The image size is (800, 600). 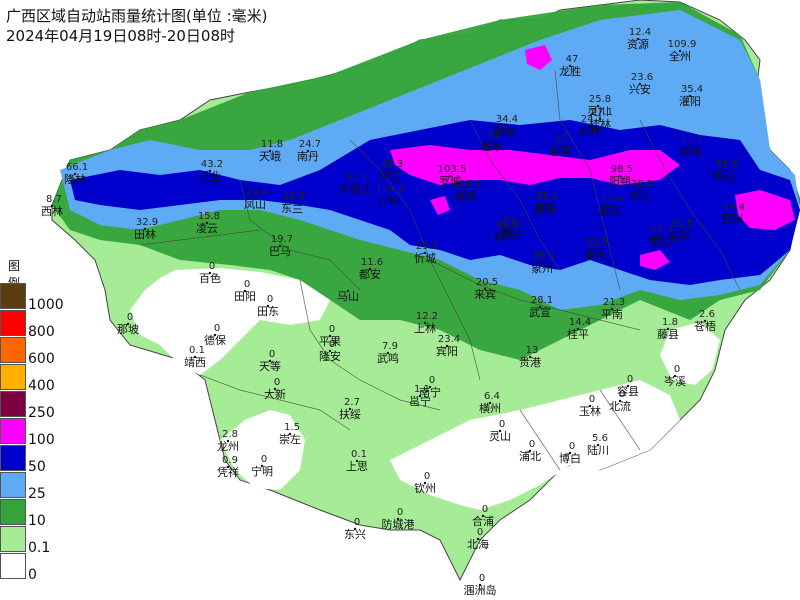 What do you see at coordinates (725, 176) in the screenshot?
I see `station-name: 钟山` at bounding box center [725, 176].